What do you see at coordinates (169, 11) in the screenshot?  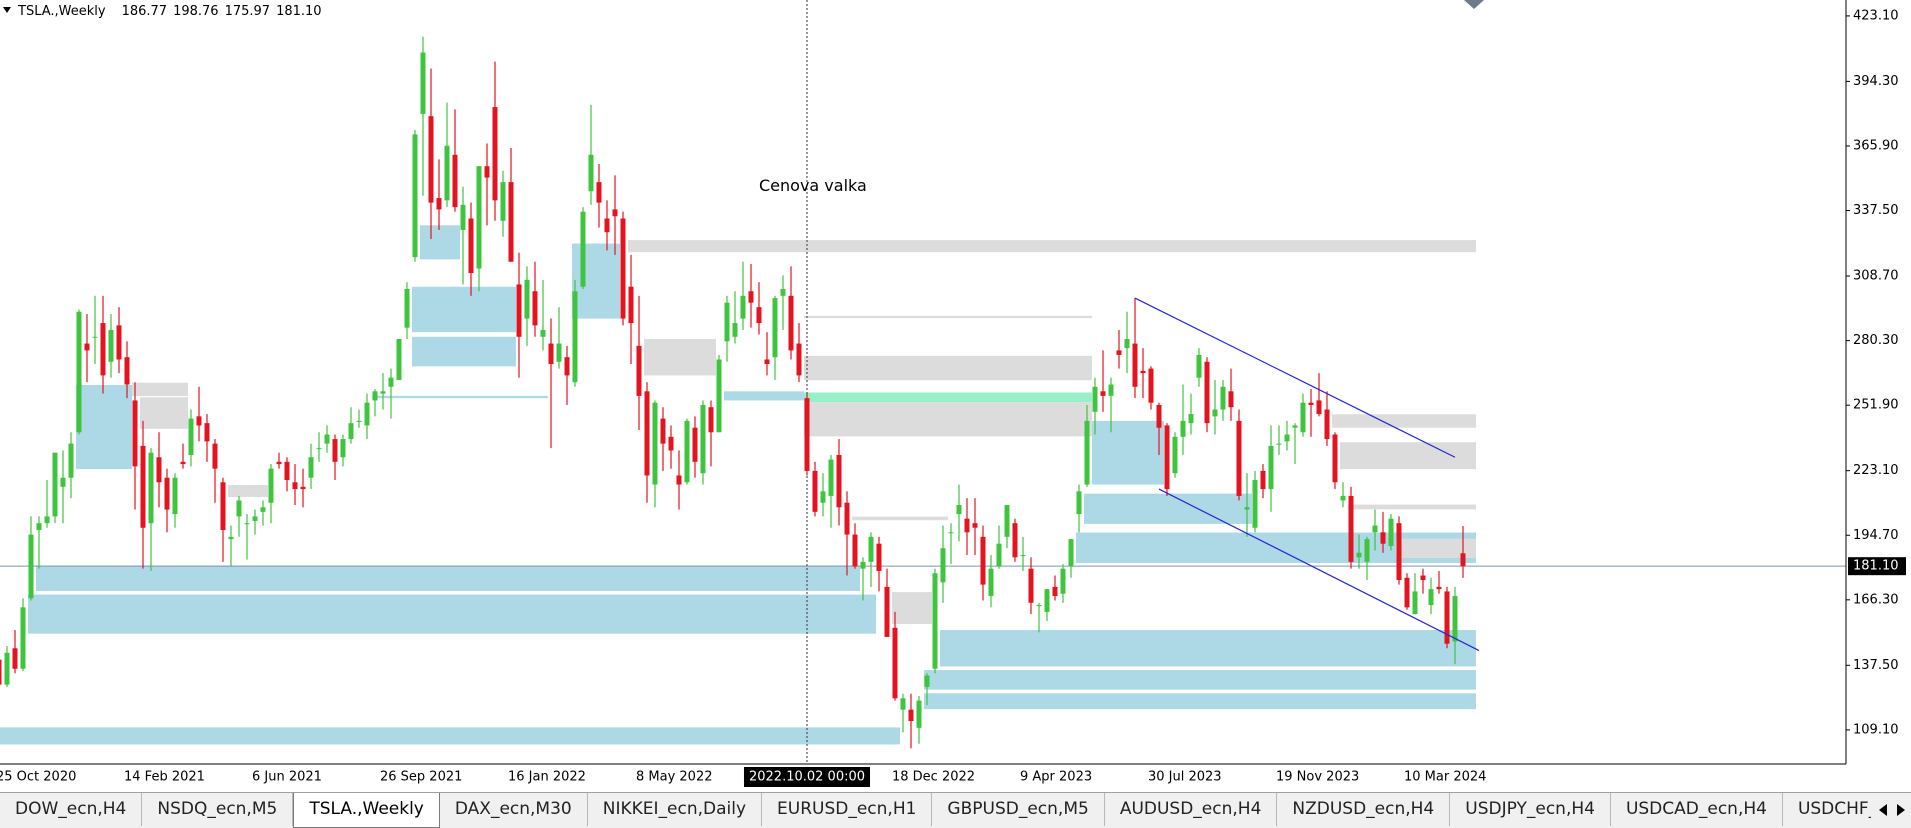 I see `chart-header: TSLA.,Weekly 186.77 198.76 175.97 181.10` at bounding box center [169, 11].